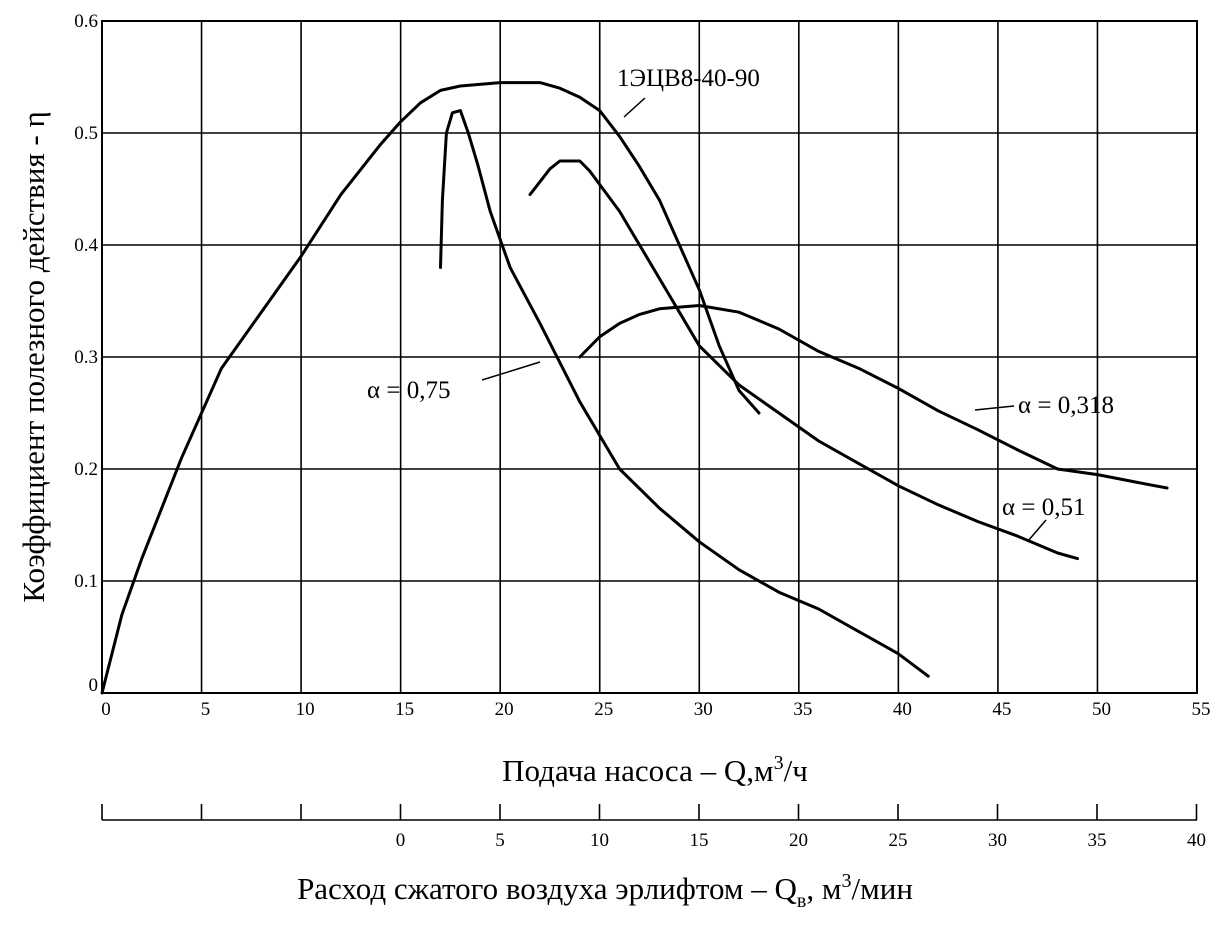  I want to click on x-tick-label: 25, so click(603, 709).